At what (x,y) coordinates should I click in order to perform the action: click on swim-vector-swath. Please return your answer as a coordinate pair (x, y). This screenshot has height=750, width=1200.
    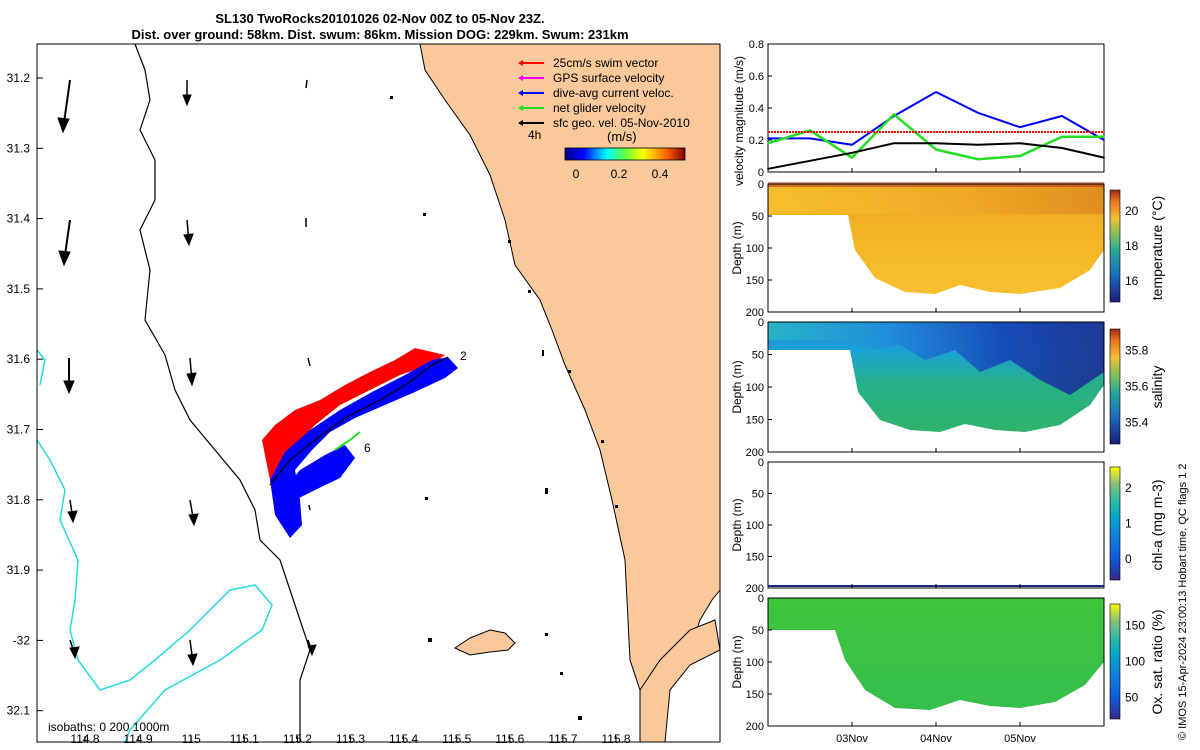
    Looking at the image, I should click on (353, 414).